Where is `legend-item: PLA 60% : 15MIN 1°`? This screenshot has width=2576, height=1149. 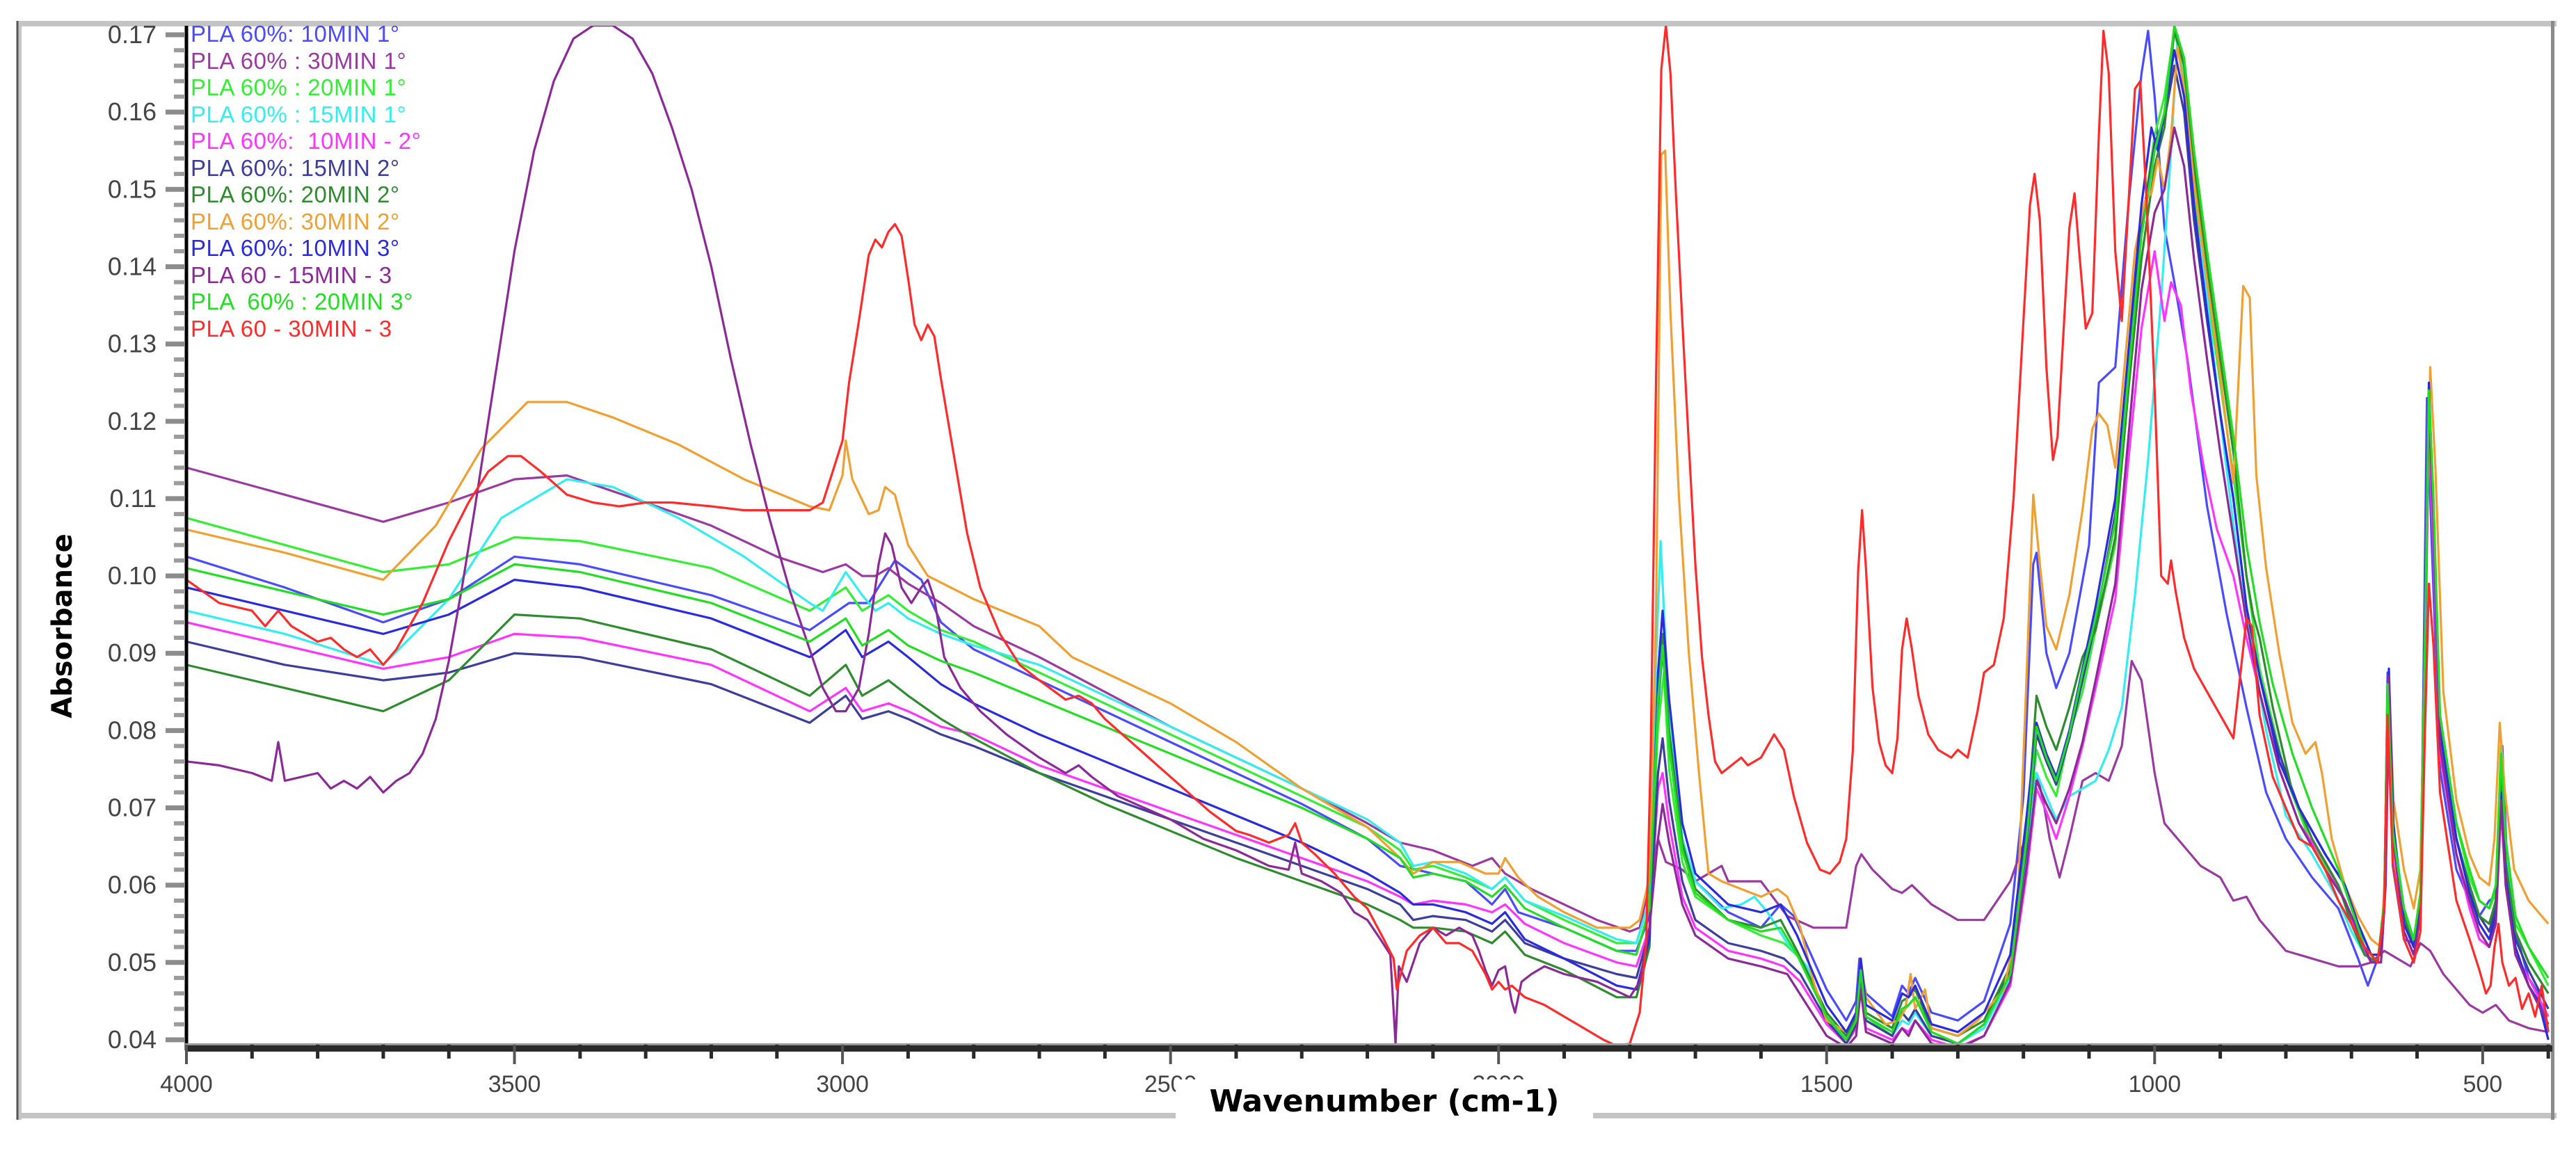 legend-item: PLA 60% : 15MIN 1° is located at coordinates (299, 114).